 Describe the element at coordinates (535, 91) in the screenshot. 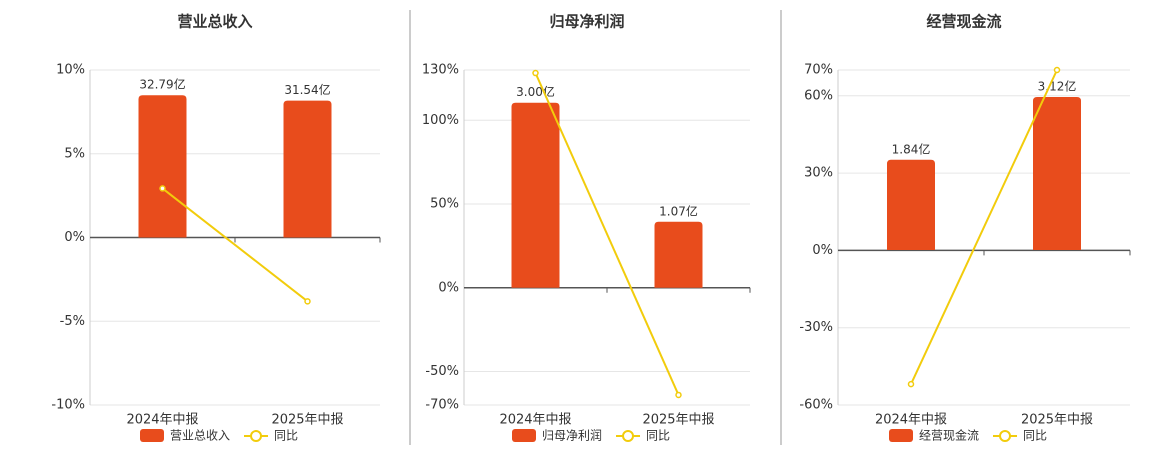

I see `value-label: 3.00亿` at that location.